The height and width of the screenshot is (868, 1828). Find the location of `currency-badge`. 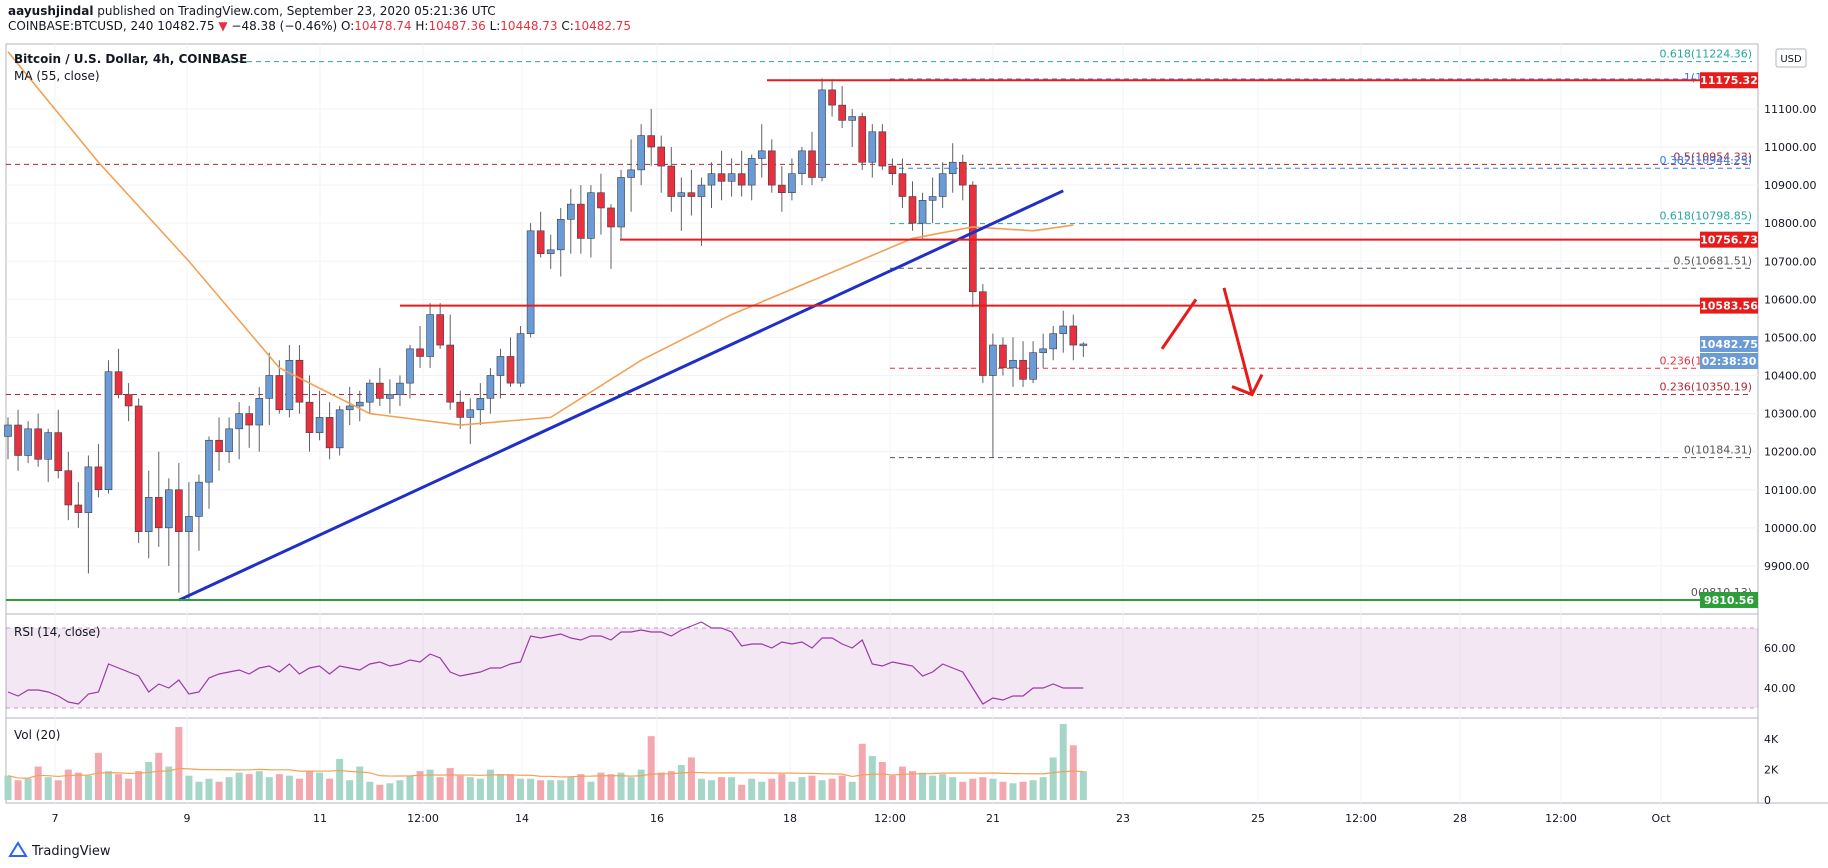

currency-badge is located at coordinates (1791, 58).